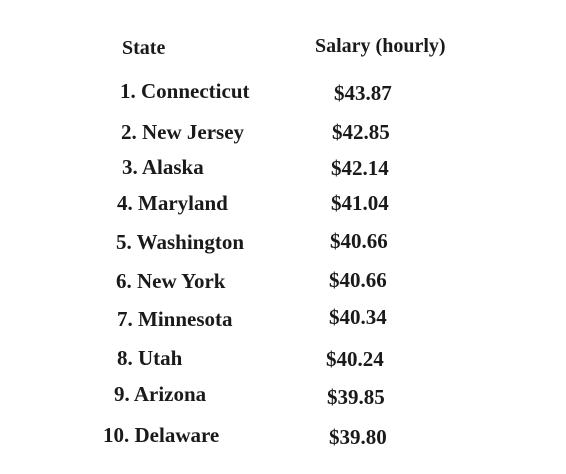 The height and width of the screenshot is (474, 566). I want to click on state-cell: 4. Maryland, so click(172, 203).